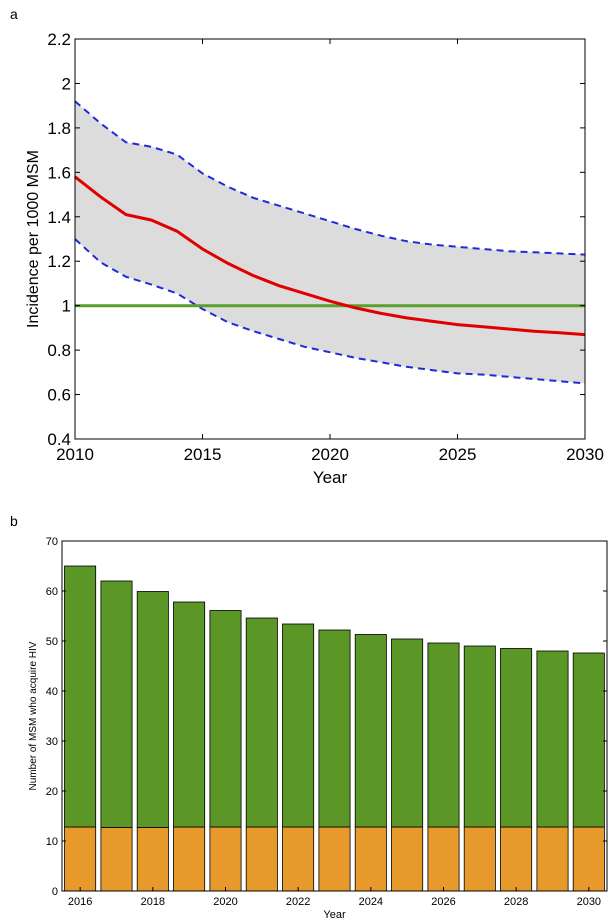 This screenshot has width=608, height=921. I want to click on x-tick-label: 2025, so click(458, 454).